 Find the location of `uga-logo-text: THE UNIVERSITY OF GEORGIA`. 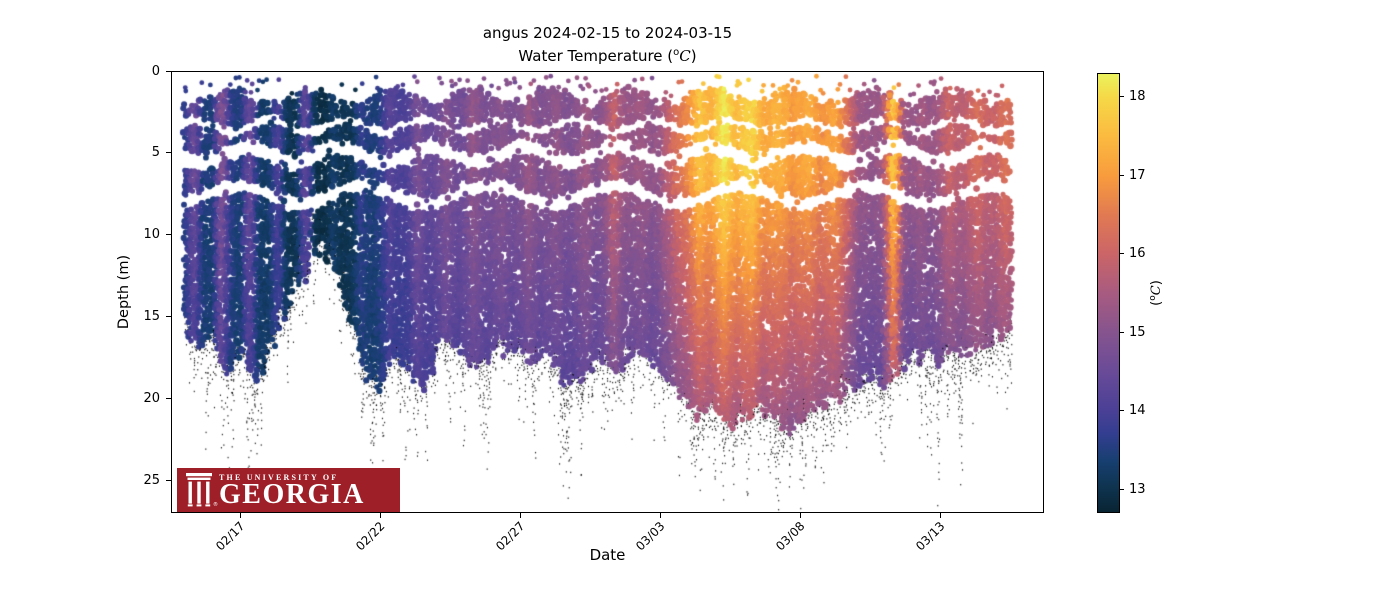

uga-logo-text: THE UNIVERSITY OF GEORGIA is located at coordinates (292, 491).